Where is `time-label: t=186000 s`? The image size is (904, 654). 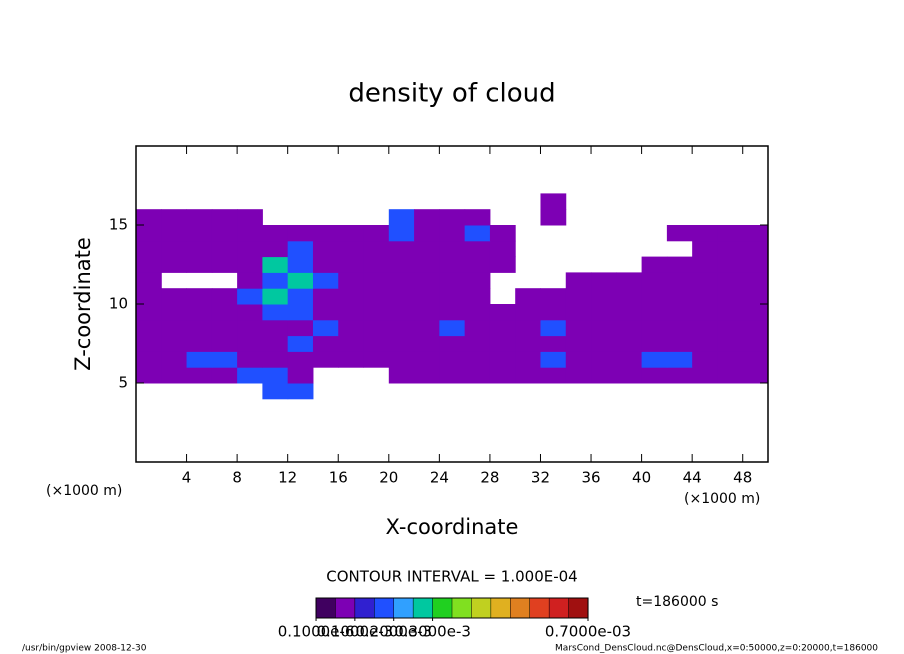 time-label: t=186000 s is located at coordinates (677, 602).